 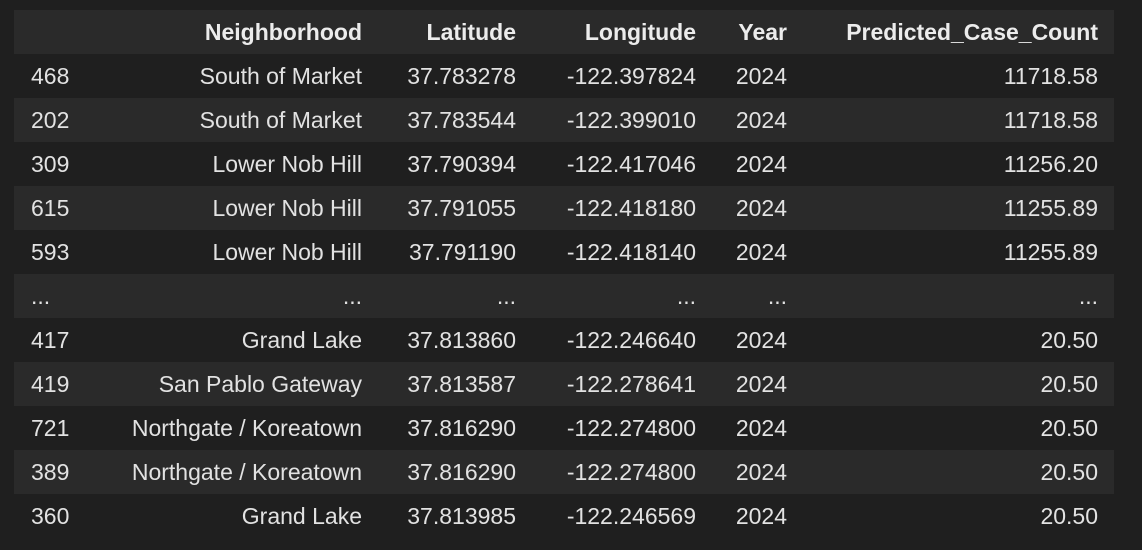 I want to click on column-header-year: Year, so click(x=757, y=32).